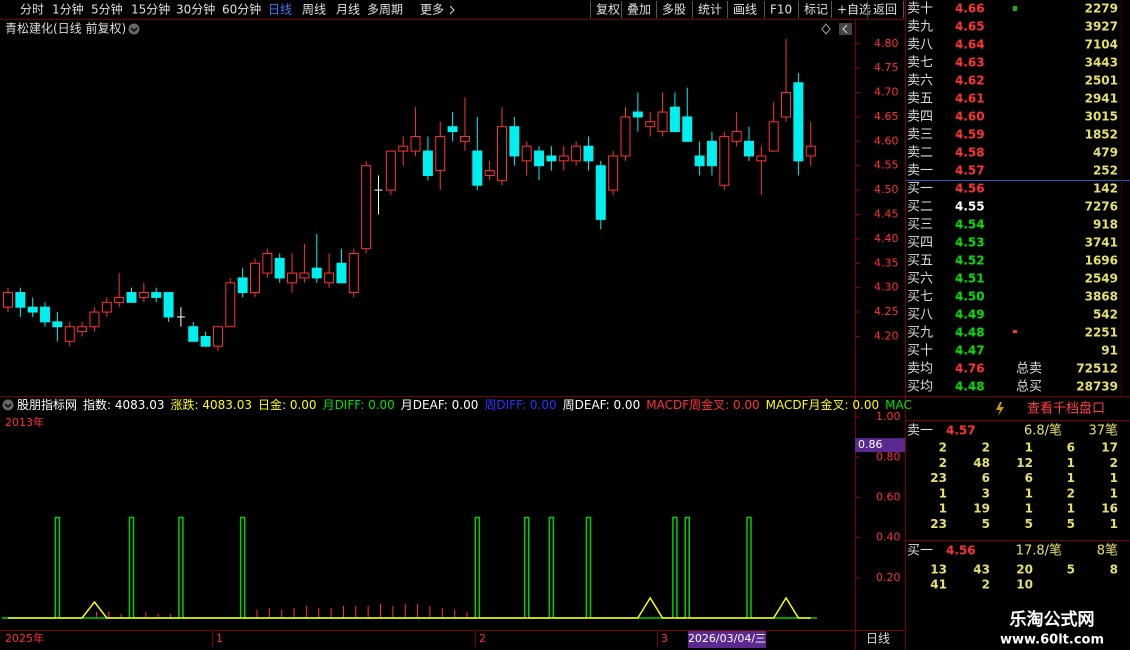 The width and height of the screenshot is (1130, 650). Describe the element at coordinates (961, 551) in the screenshot. I see `queue-price: 4.56` at that location.